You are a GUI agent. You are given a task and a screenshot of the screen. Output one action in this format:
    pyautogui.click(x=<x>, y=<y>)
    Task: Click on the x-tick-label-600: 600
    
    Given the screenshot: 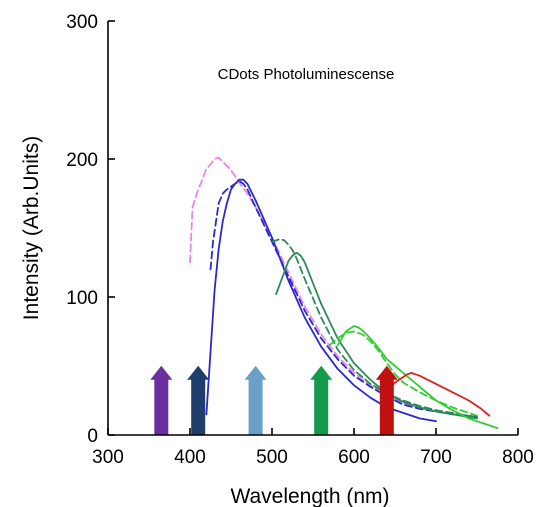 What is the action you would take?
    pyautogui.click(x=354, y=457)
    